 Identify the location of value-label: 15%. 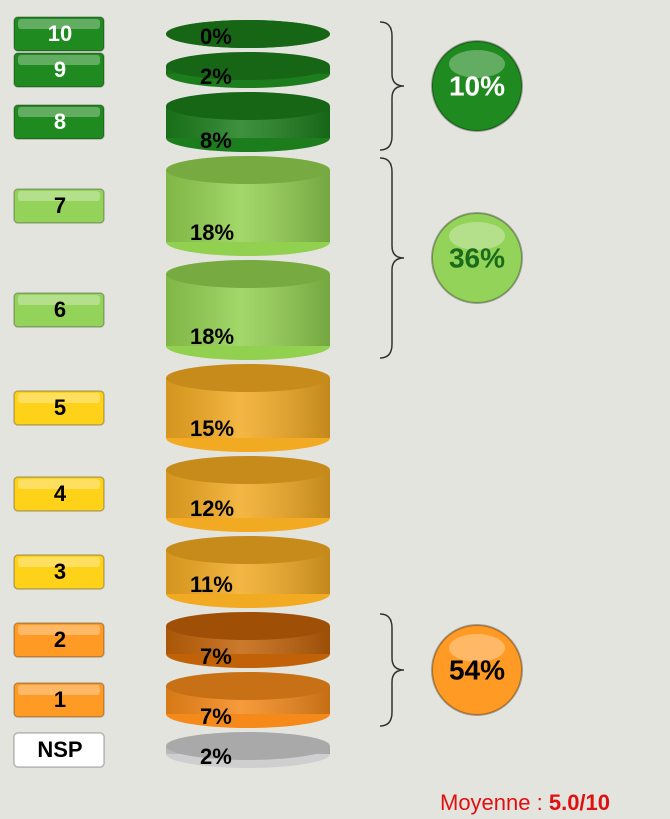
(212, 428).